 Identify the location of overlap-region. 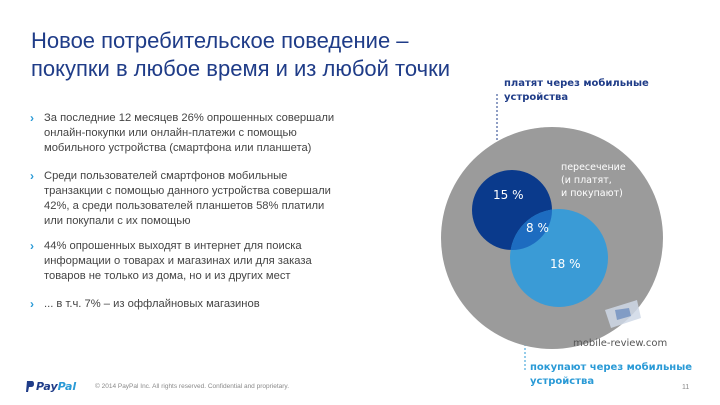
(531, 229).